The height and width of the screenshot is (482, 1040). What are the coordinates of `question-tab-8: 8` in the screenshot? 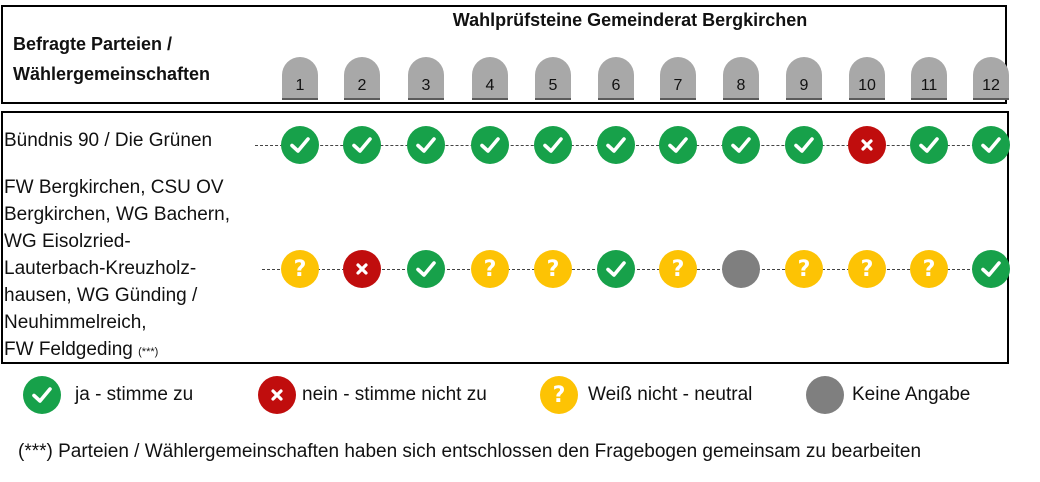 It's located at (741, 78).